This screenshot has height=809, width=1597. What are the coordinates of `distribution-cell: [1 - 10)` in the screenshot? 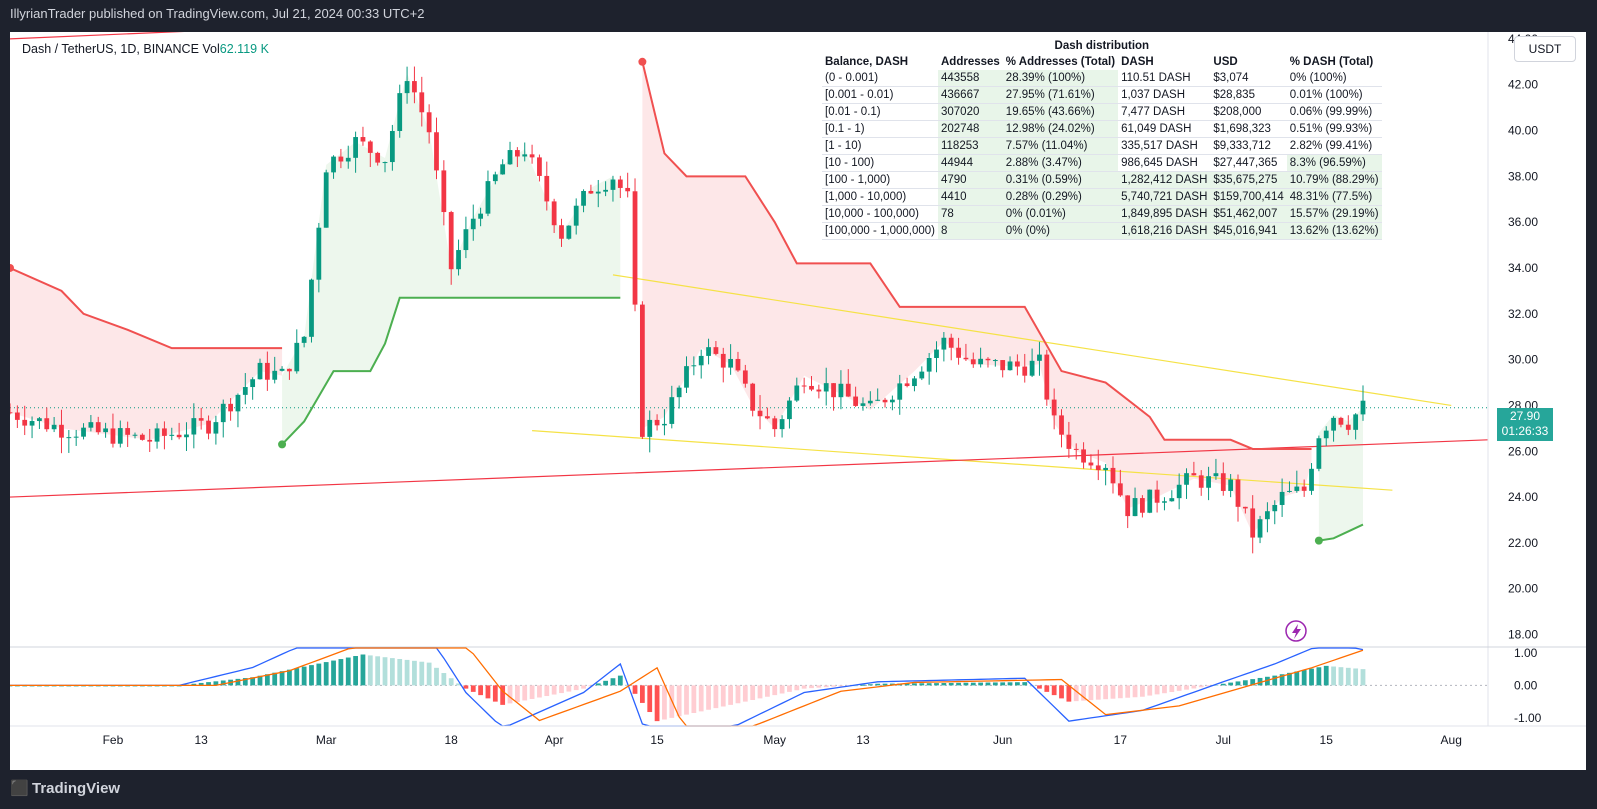 It's located at (880, 146).